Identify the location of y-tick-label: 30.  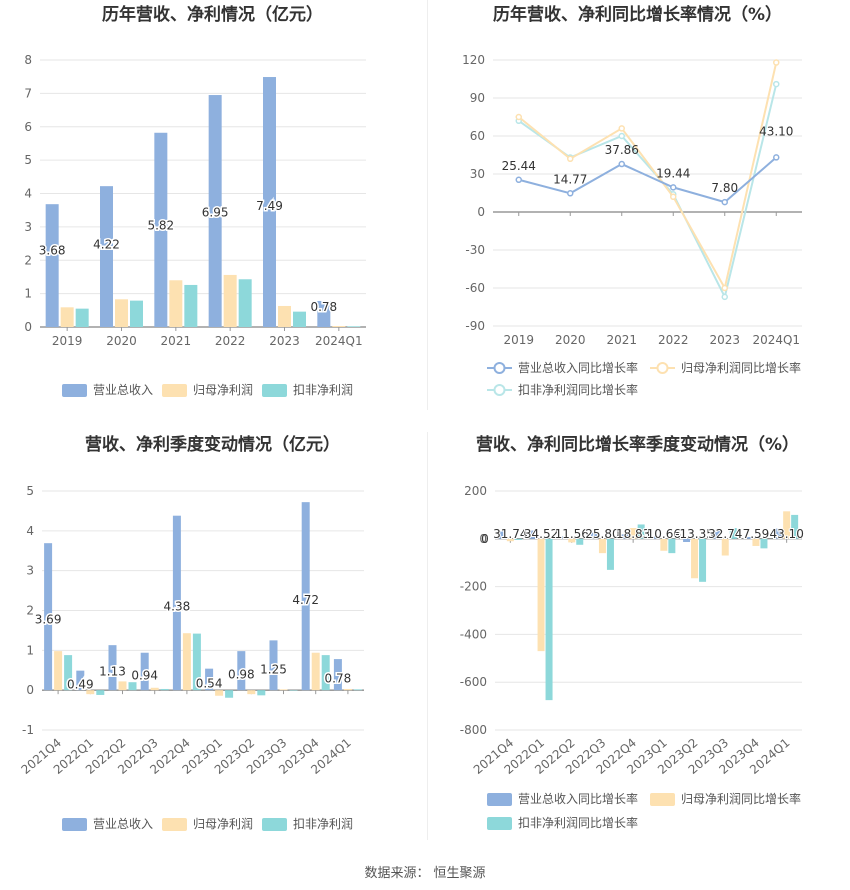
(477, 174).